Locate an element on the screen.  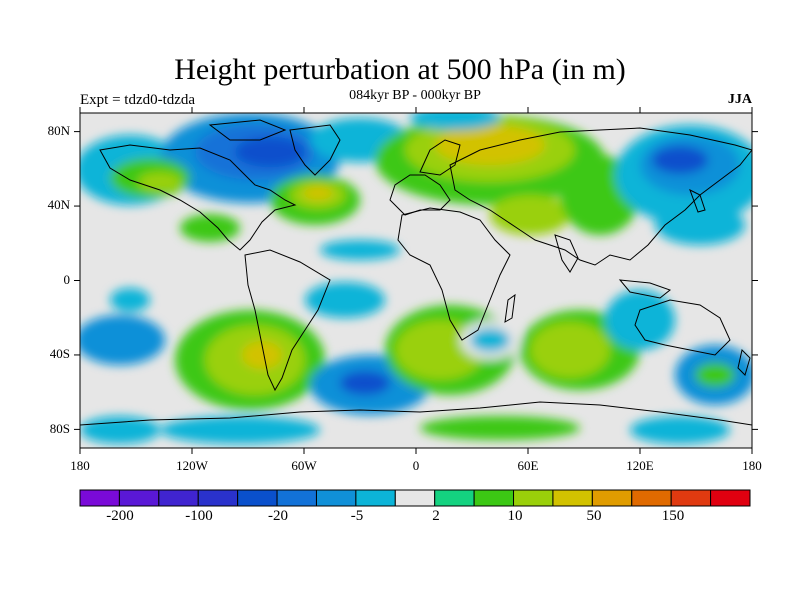
lon-tick-label: 60E is located at coordinates (528, 465).